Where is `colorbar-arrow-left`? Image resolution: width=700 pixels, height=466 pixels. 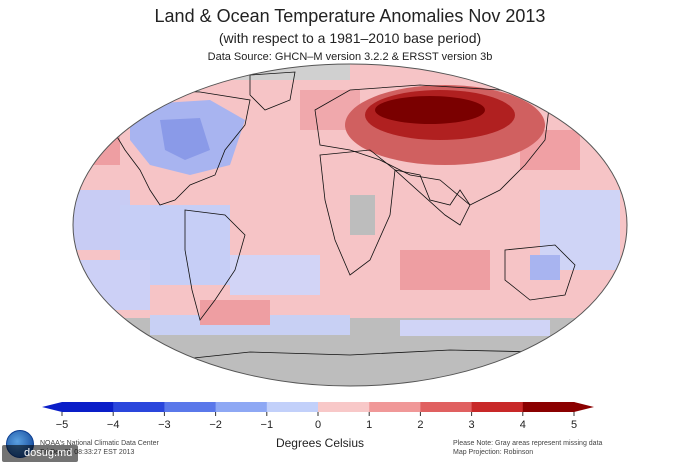 colorbar-arrow-left is located at coordinates (52, 407).